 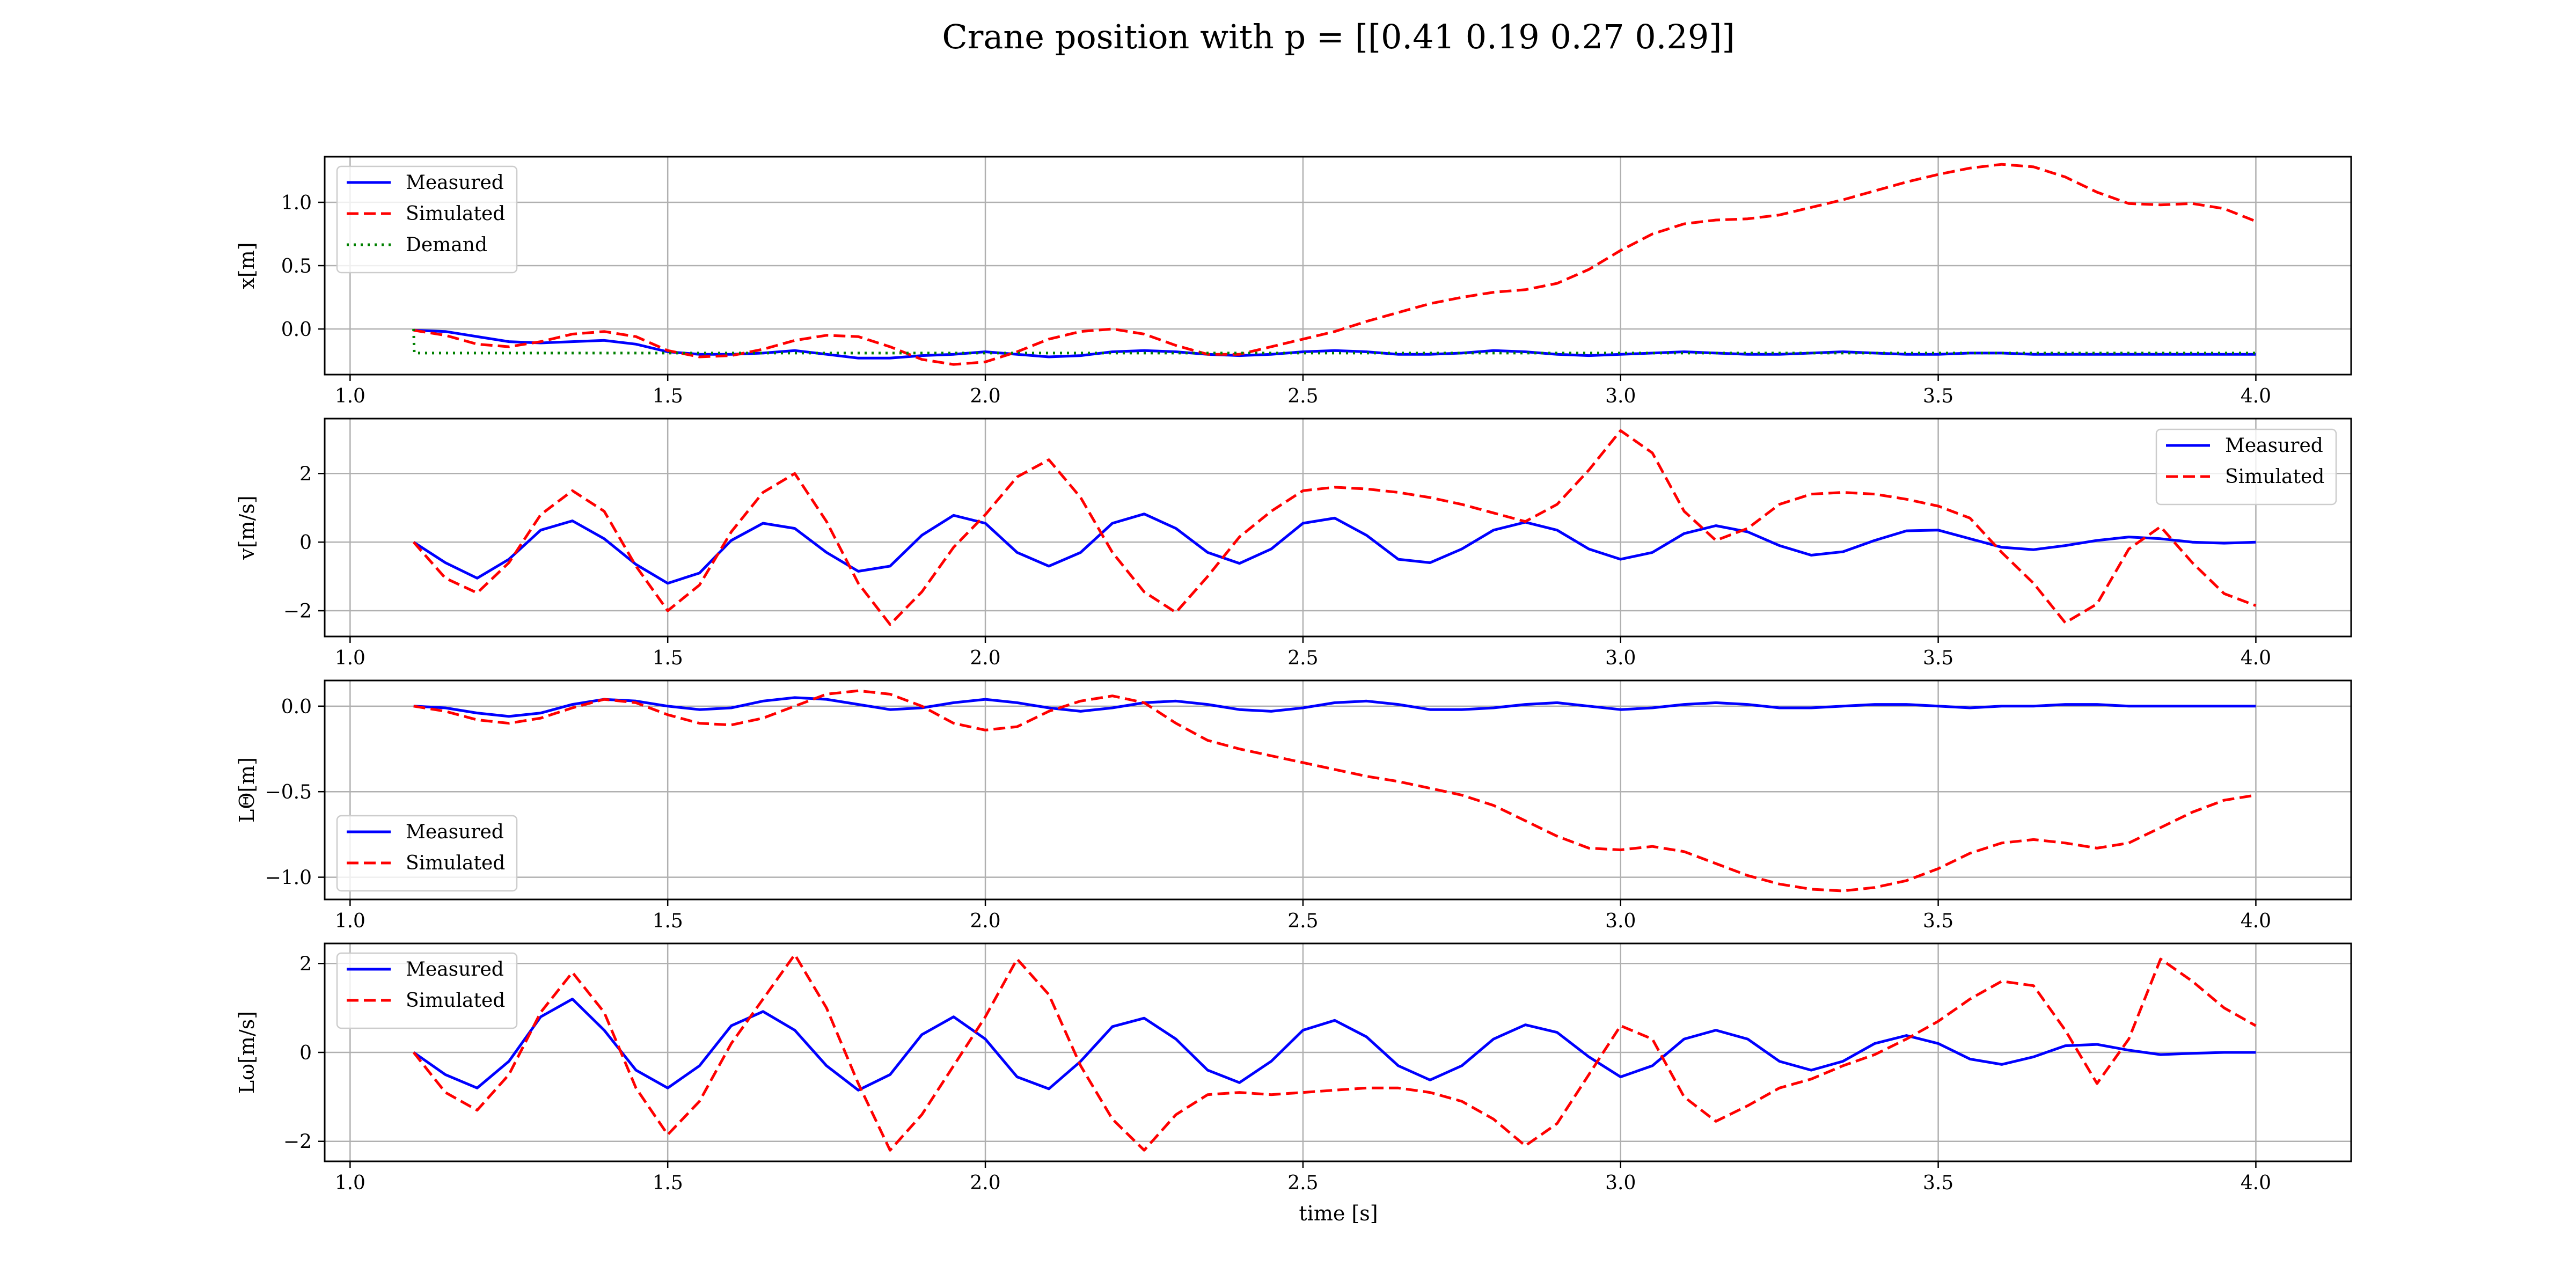 I want to click on y-axis-label: LΘ[m], so click(x=247, y=790).